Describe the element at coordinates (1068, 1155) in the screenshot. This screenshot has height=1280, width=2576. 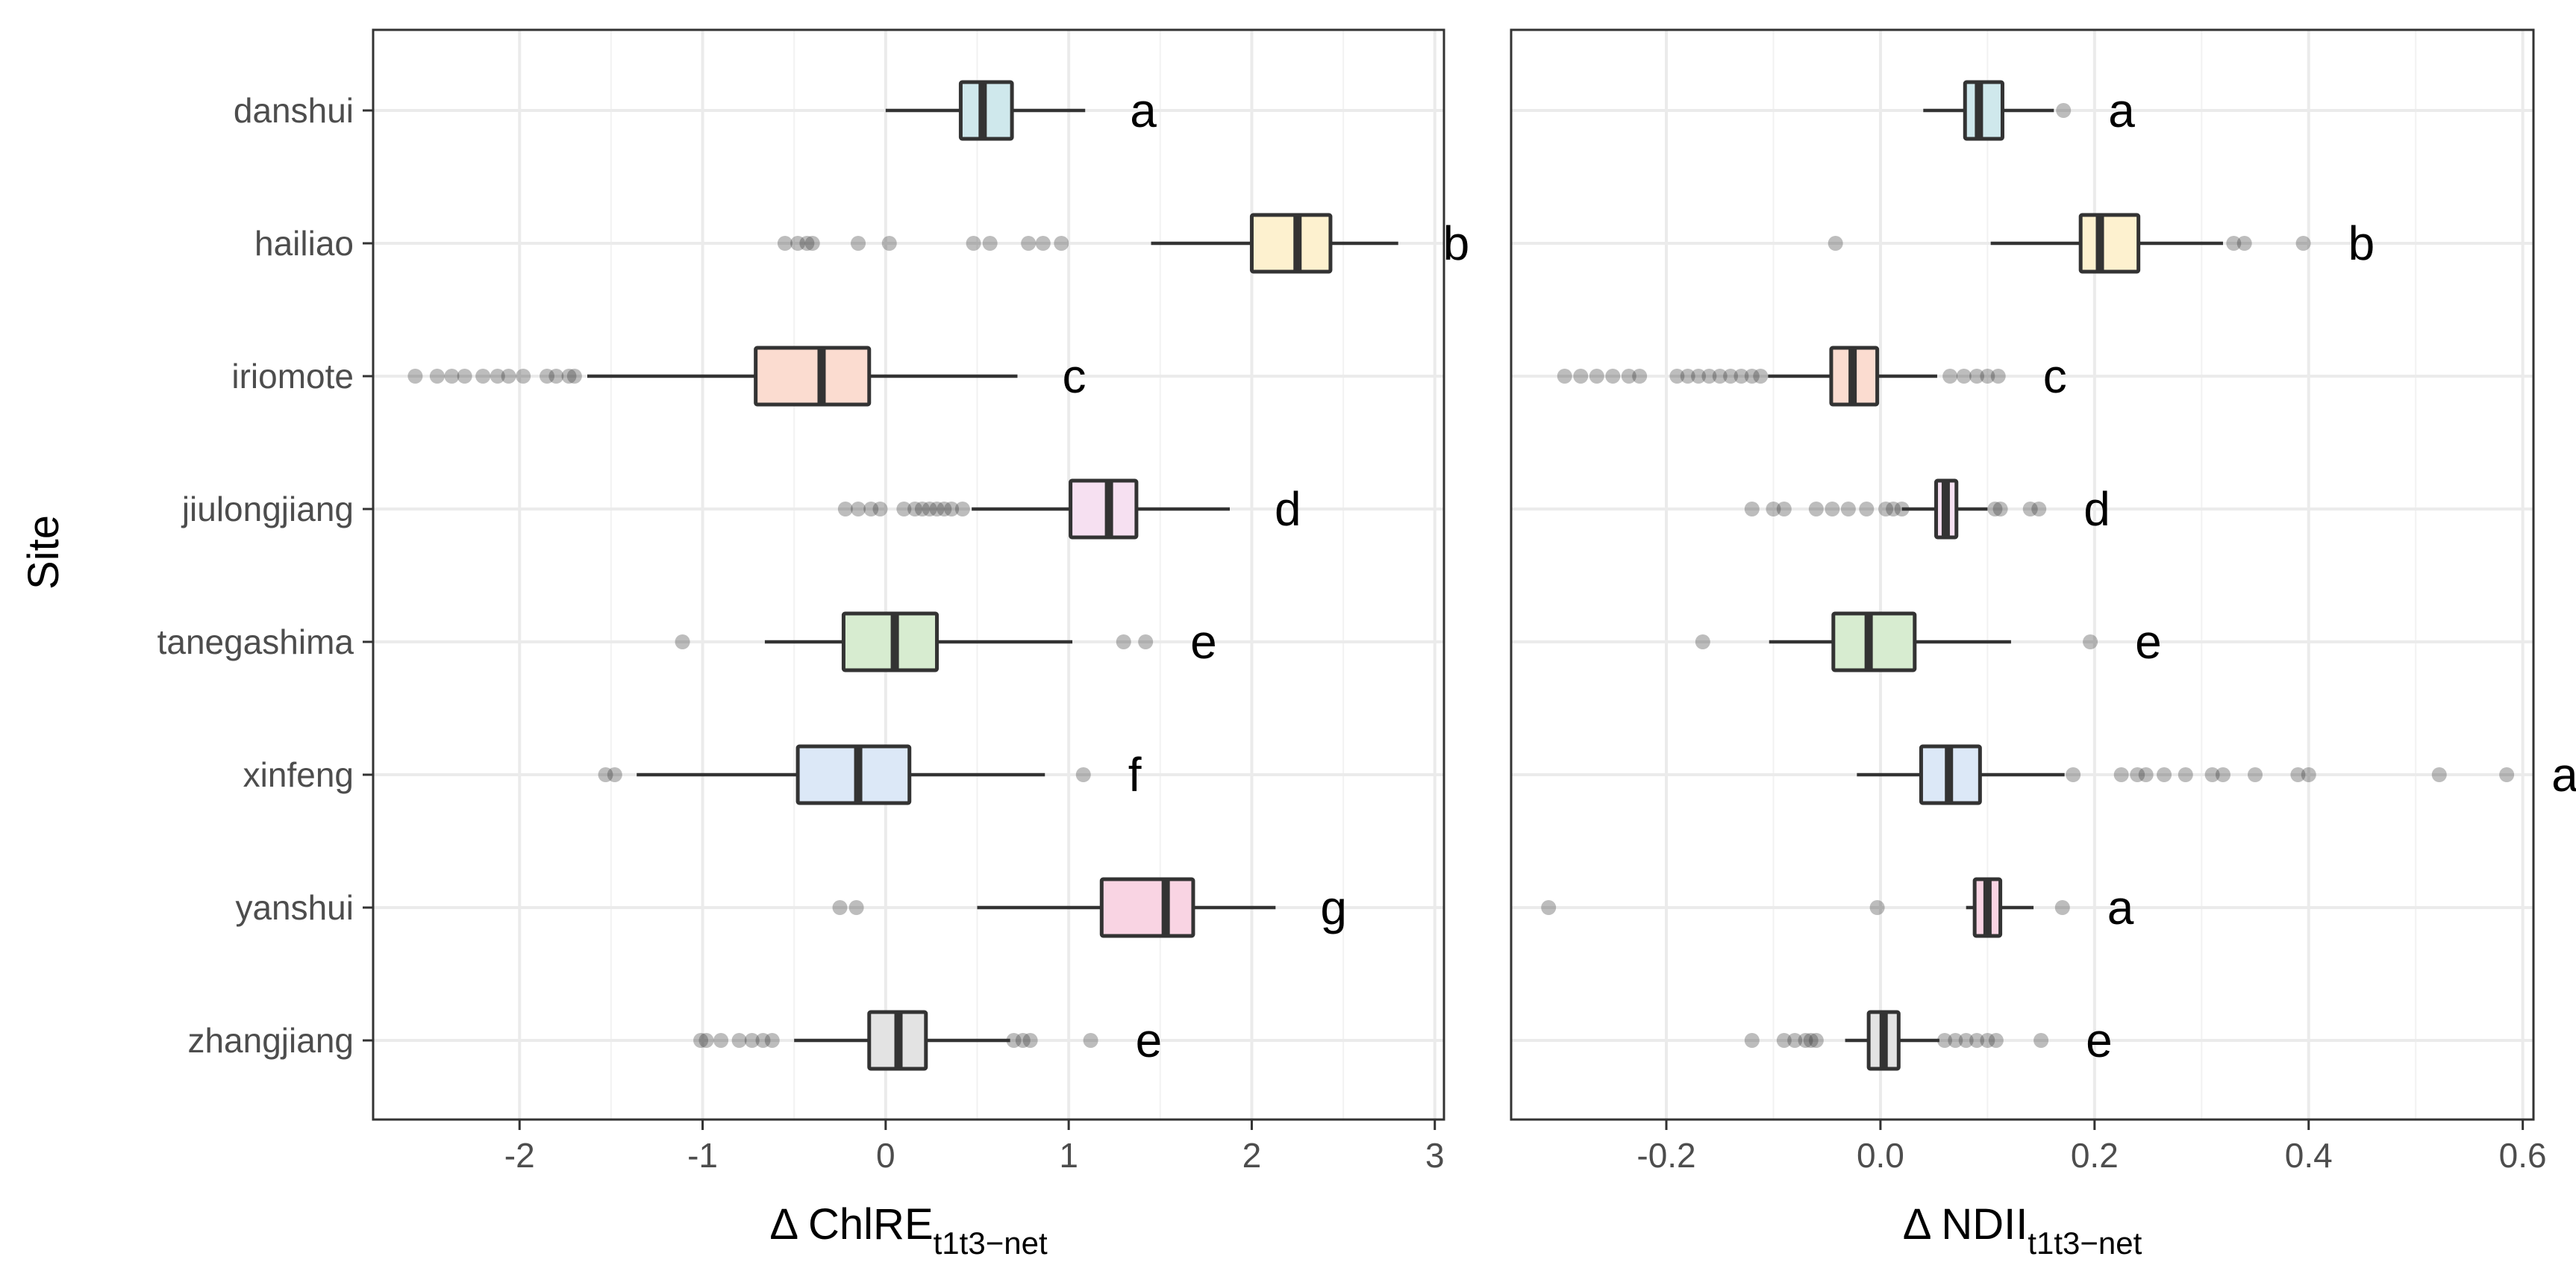
I see `x-tick-label: 1` at that location.